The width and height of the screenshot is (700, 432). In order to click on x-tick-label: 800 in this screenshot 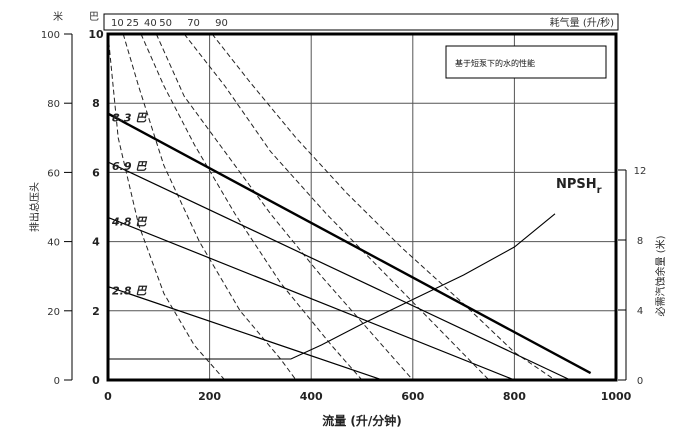, I will do `click(514, 396)`.